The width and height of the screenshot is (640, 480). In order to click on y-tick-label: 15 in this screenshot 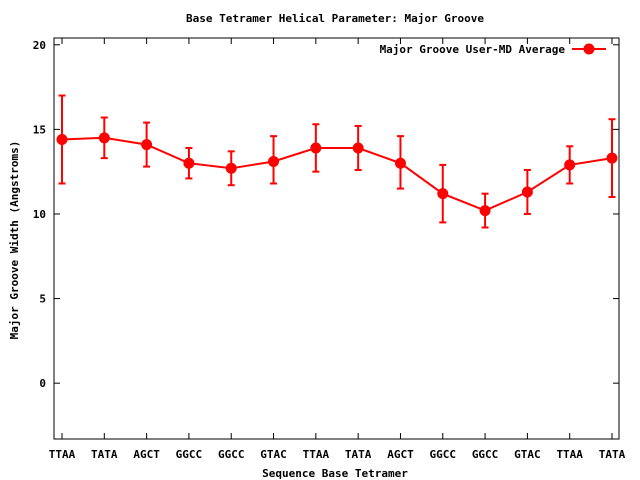, I will do `click(39, 129)`.